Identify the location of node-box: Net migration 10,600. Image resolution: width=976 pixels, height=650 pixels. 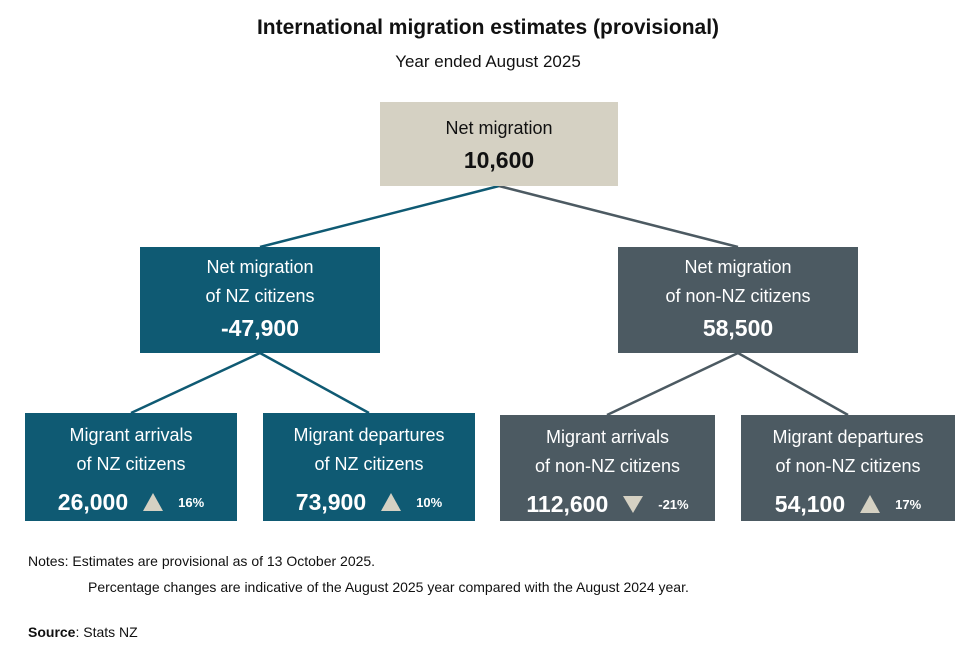
(499, 144).